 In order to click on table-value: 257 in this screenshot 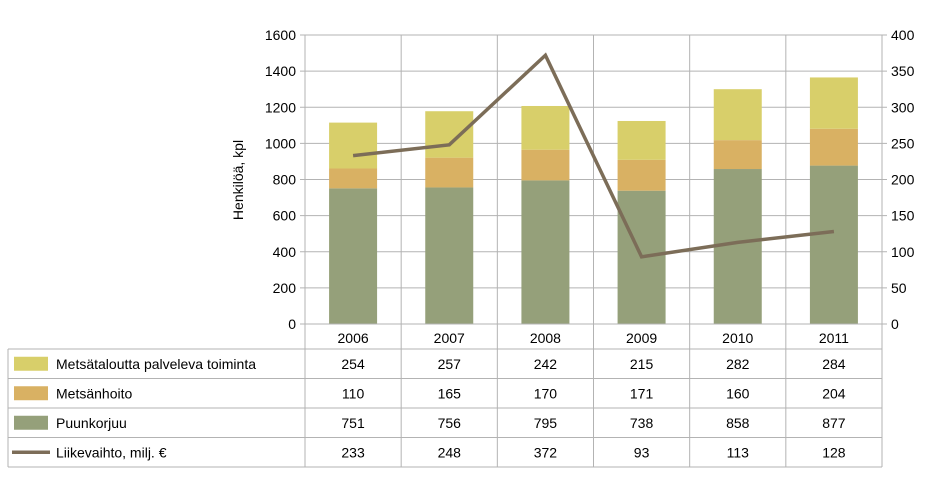, I will do `click(450, 364)`.